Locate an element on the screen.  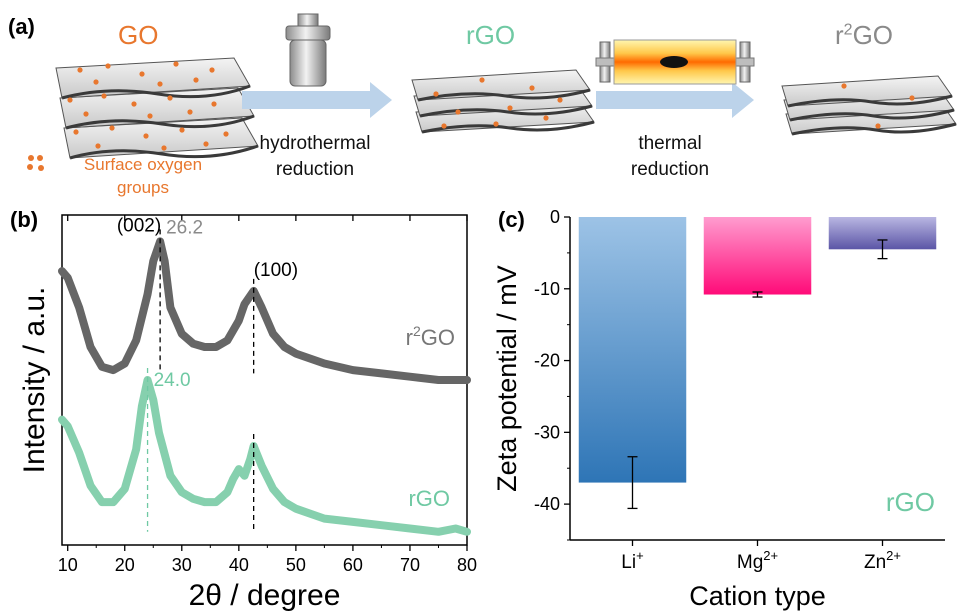
y-tick-label: -20 is located at coordinates (547, 361).